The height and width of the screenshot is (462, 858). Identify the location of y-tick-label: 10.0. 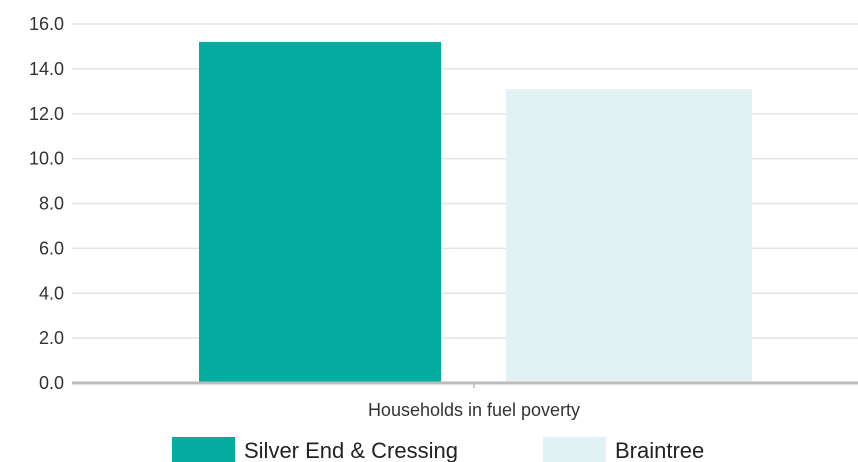
(46, 159).